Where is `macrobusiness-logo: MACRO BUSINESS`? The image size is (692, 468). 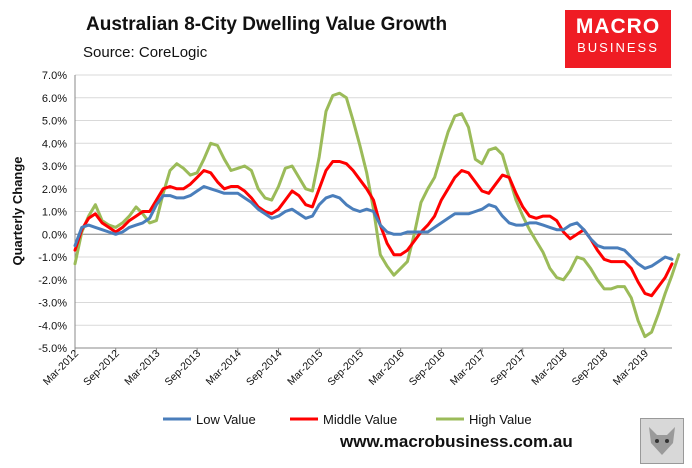
macrobusiness-logo: MACRO BUSINESS is located at coordinates (618, 39).